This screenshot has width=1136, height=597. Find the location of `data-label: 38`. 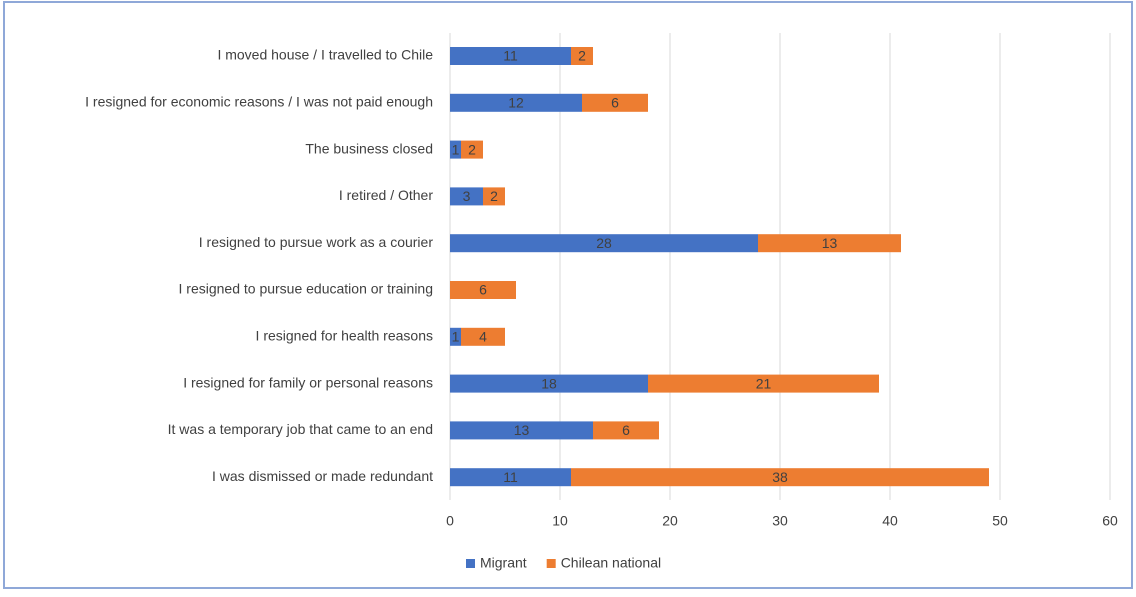

data-label: 38 is located at coordinates (780, 477).